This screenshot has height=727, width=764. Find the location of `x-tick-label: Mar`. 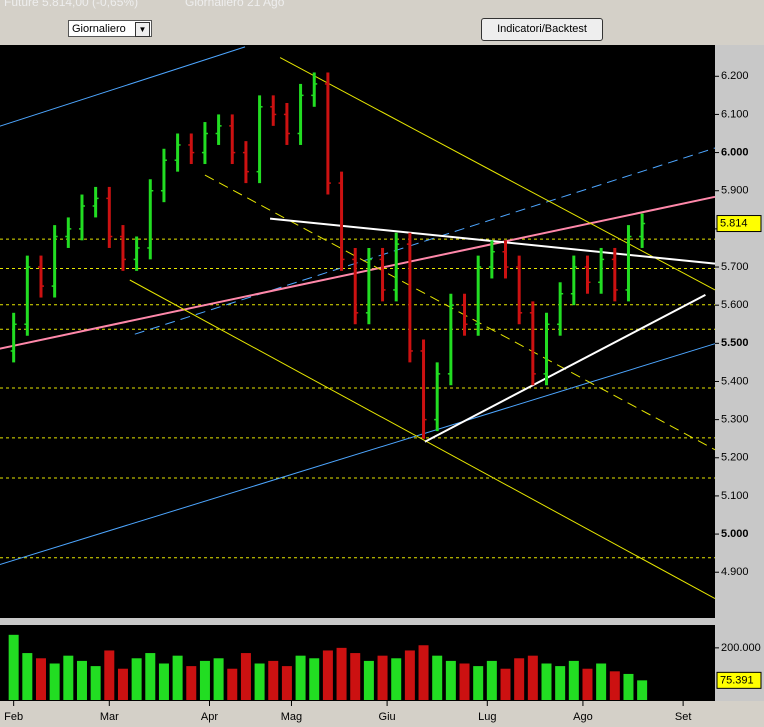

x-tick-label: Mar is located at coordinates (109, 717).